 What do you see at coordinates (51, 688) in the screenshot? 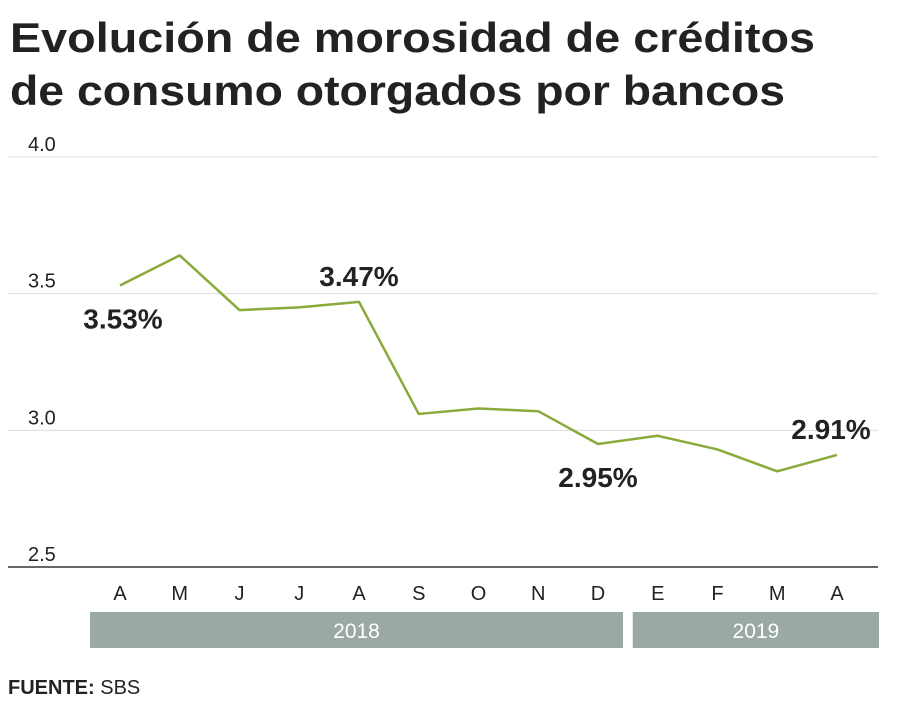
I see `source-label: FUENTE:` at bounding box center [51, 688].